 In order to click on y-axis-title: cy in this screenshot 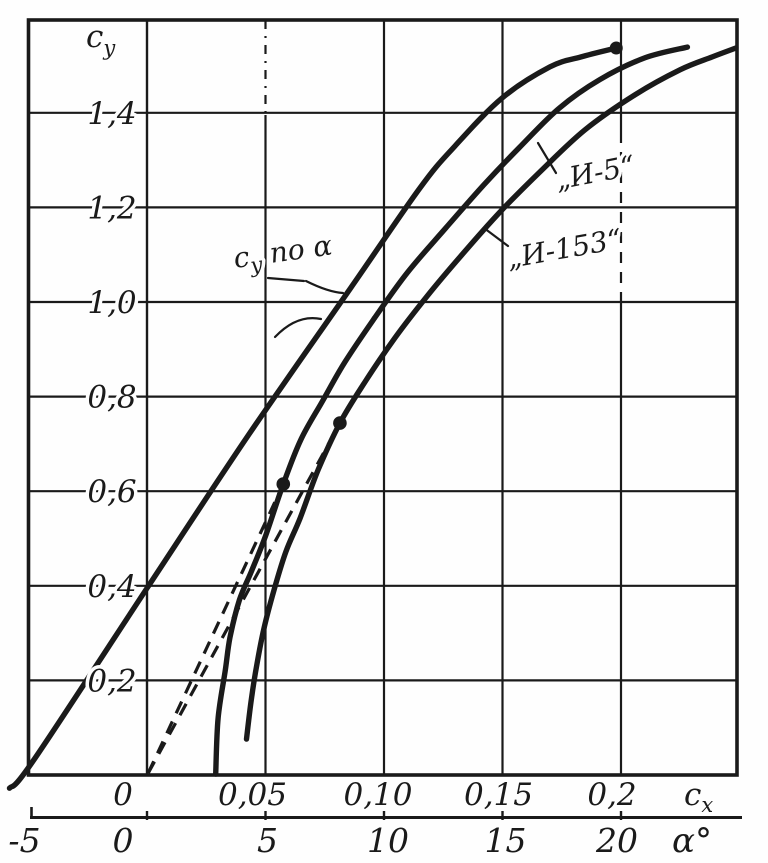, I will do `click(101, 39)`.